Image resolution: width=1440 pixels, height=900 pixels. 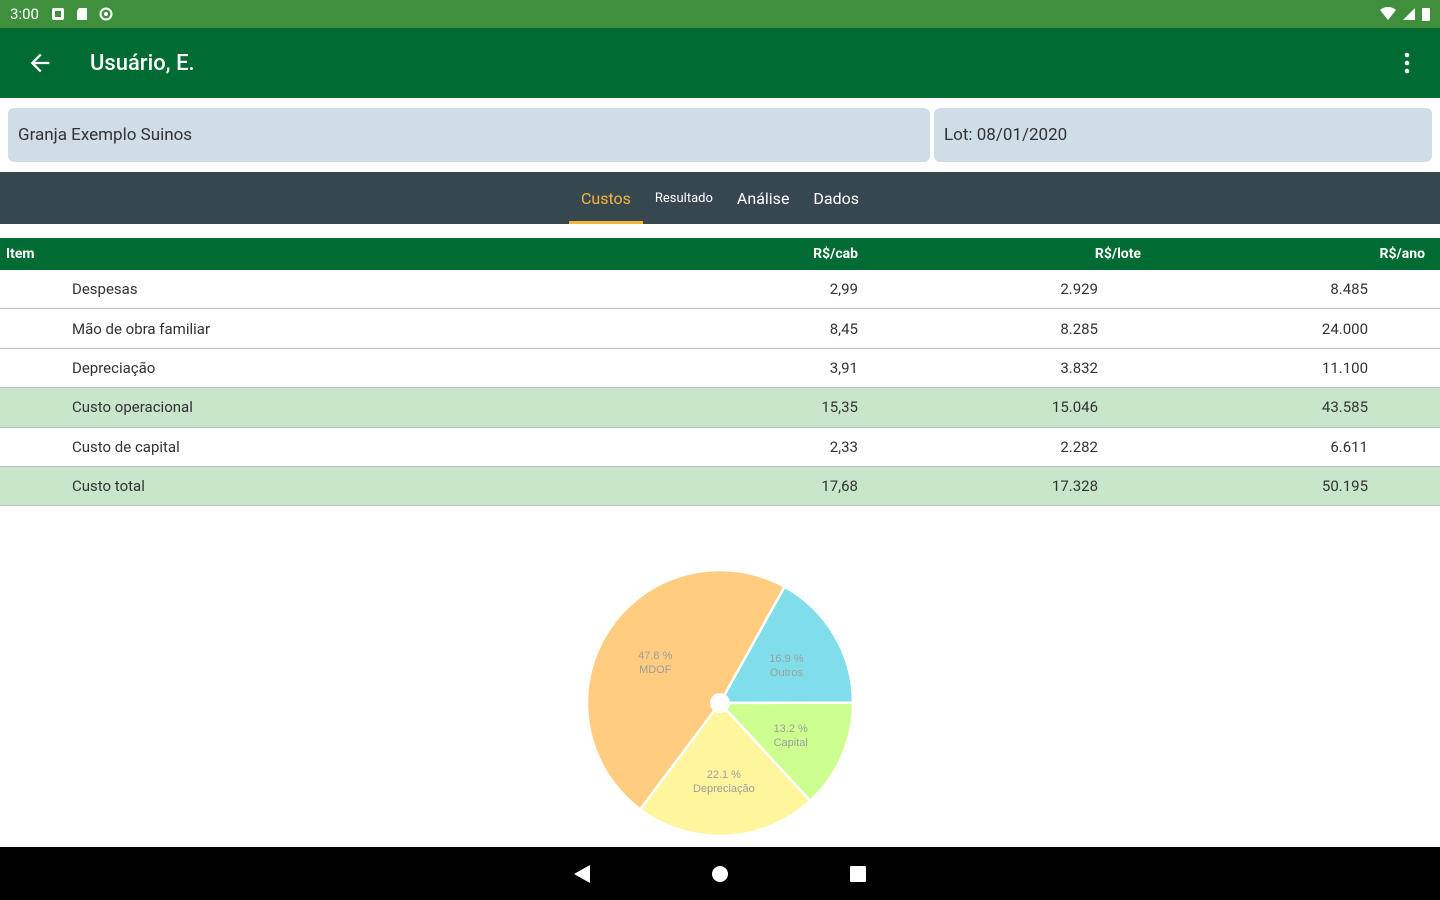 I want to click on cell-lote: 17.328, so click(x=1074, y=486).